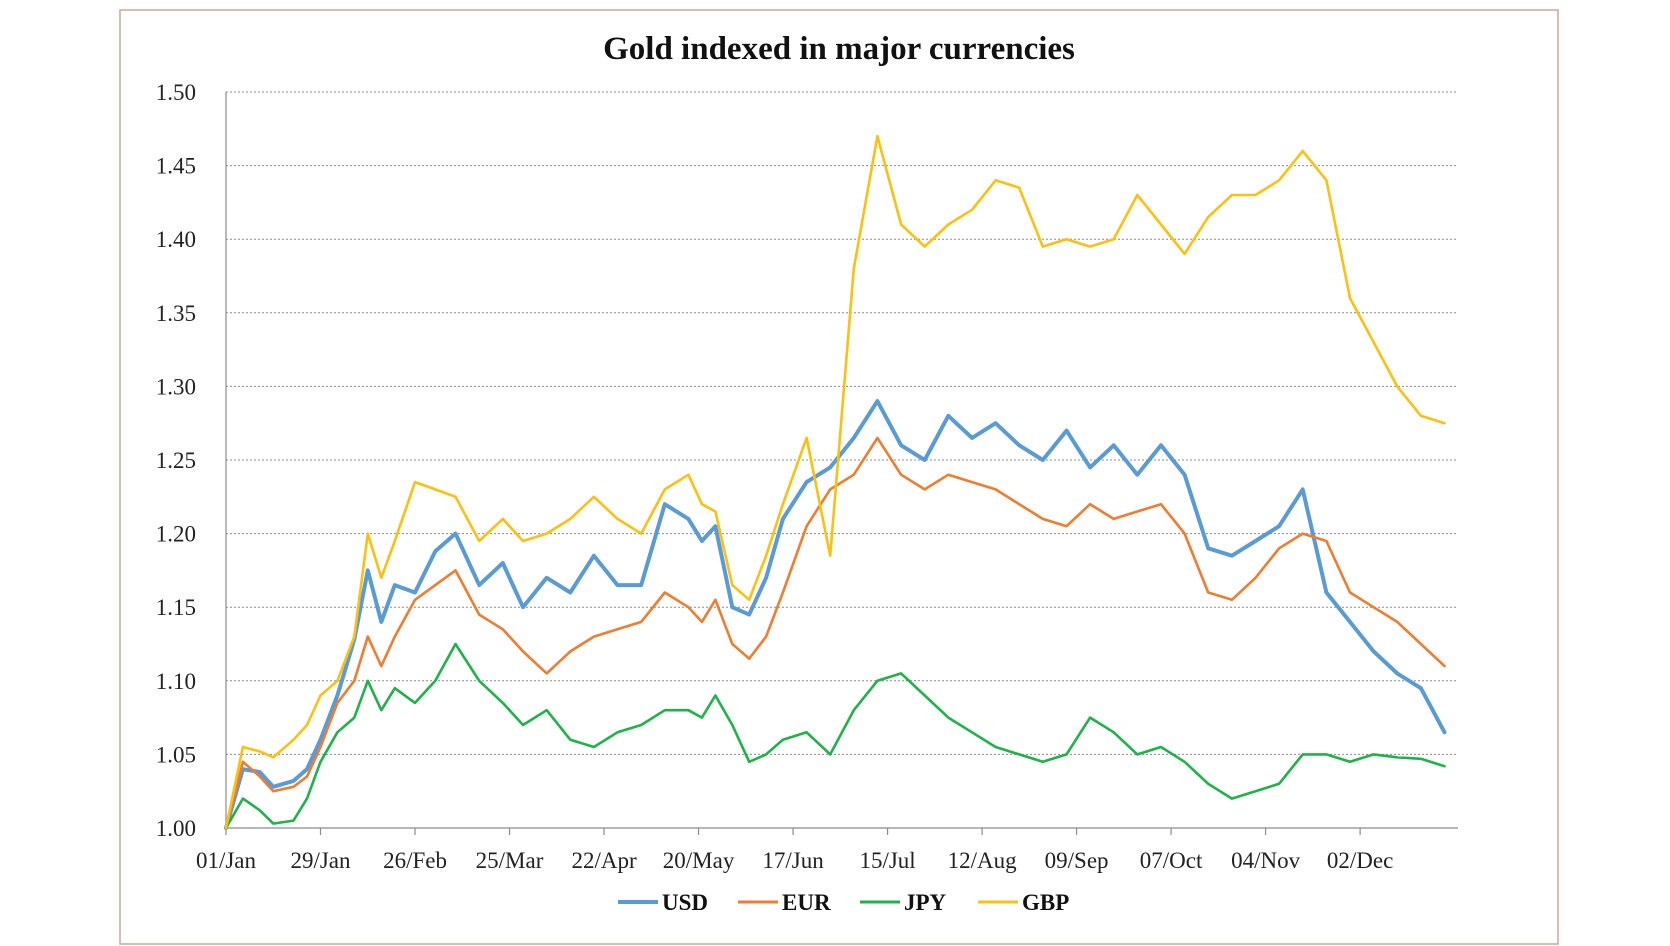 Image resolution: width=1670 pixels, height=946 pixels. Describe the element at coordinates (843, 902) in the screenshot. I see `legend: USD EUR JPY GBP` at that location.